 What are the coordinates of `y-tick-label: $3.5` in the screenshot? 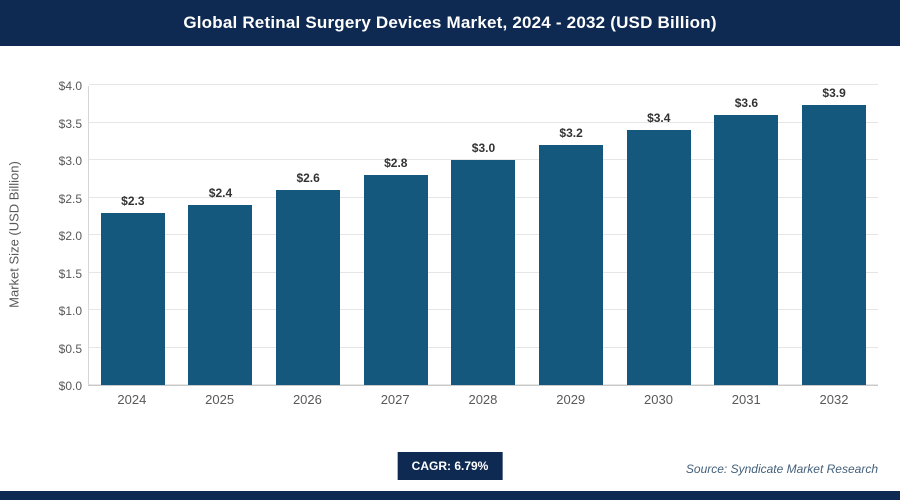 It's located at (70, 123).